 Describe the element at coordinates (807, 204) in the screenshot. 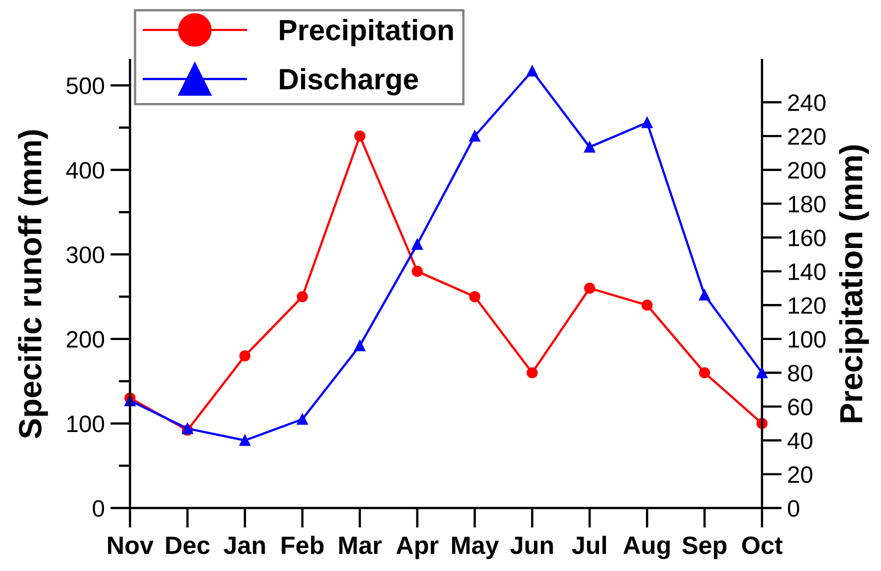

I see `y2-tick-label: 180` at that location.